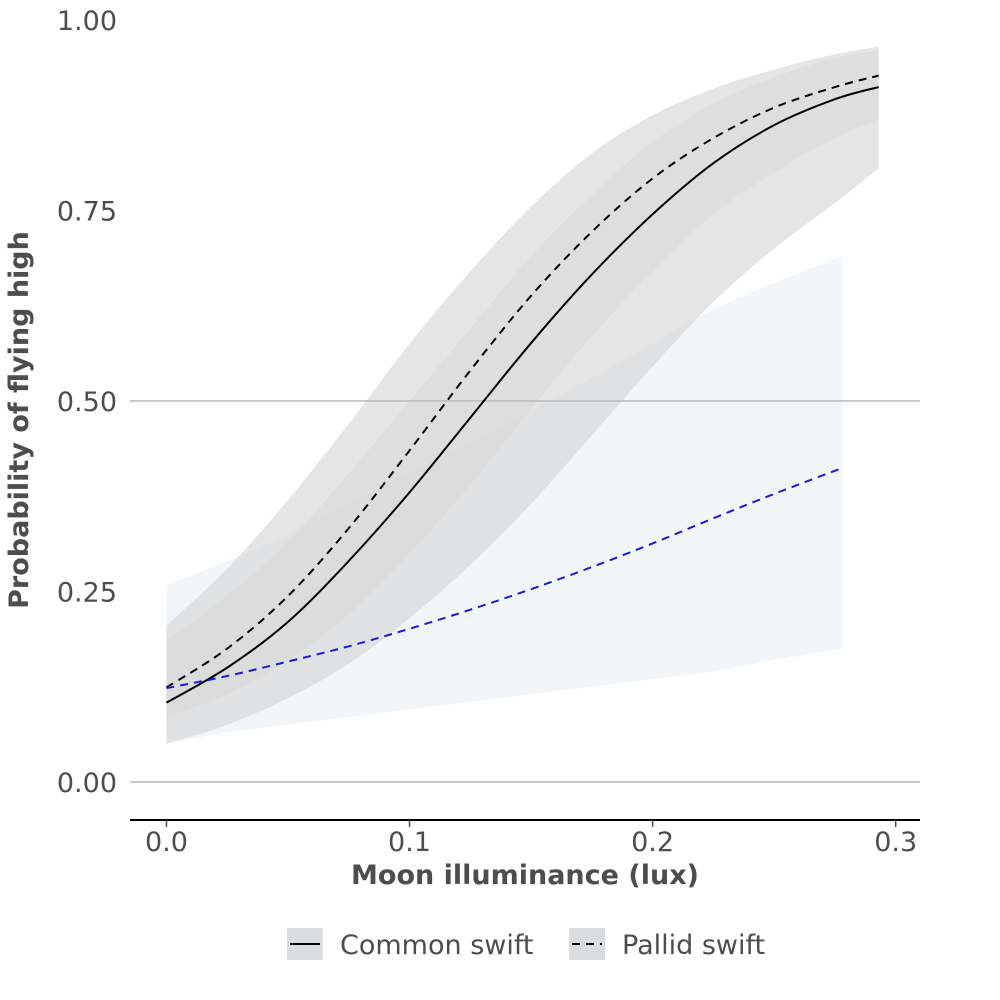 The image size is (1000, 1000). Describe the element at coordinates (409, 842) in the screenshot. I see `x-tick-label: 0.1` at that location.